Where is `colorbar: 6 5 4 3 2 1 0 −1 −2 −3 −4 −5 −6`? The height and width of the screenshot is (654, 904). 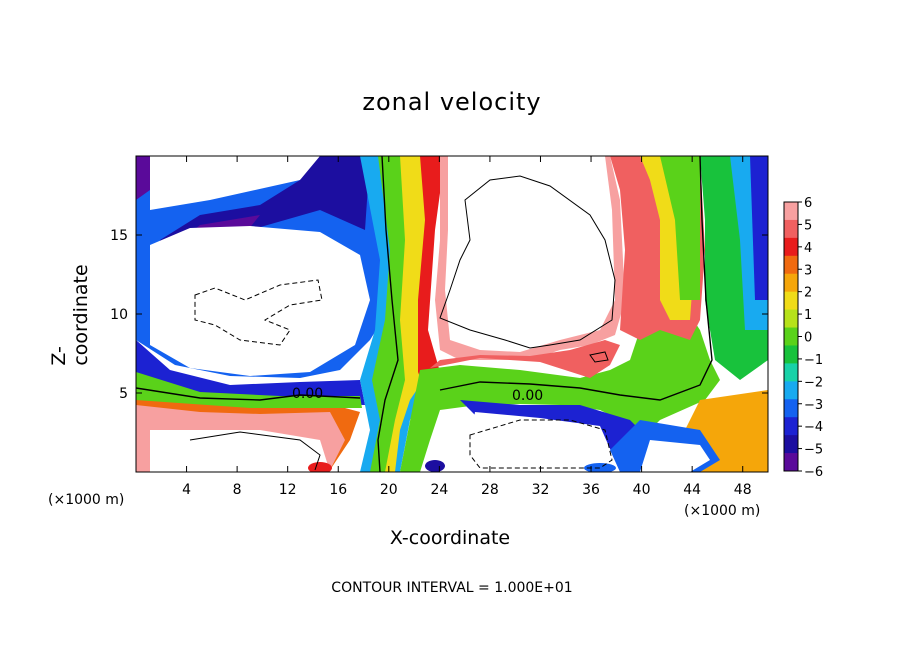
colorbar: 6 5 4 3 2 1 0 −1 −2 −3 −4 −5 −6 is located at coordinates (803, 338).